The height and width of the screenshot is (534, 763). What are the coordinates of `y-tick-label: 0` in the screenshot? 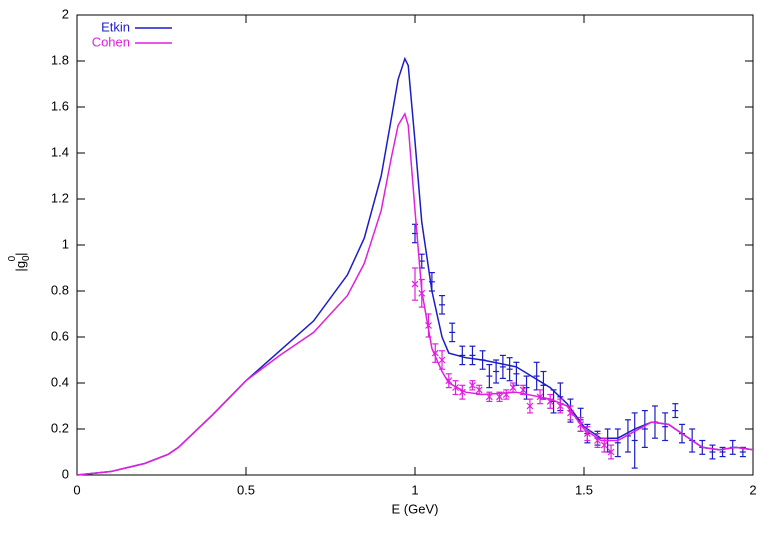 It's located at (65, 473).